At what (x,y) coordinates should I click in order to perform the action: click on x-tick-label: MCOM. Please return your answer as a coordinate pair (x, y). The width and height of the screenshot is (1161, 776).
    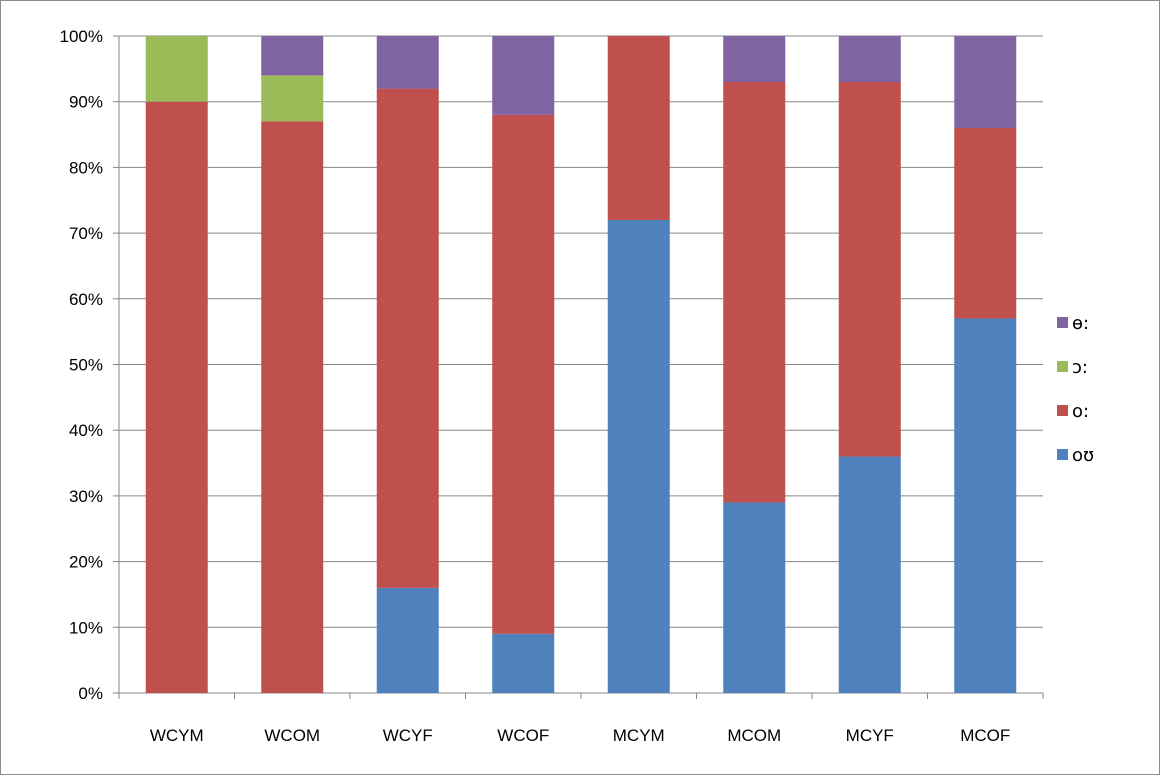
    Looking at the image, I should click on (754, 735).